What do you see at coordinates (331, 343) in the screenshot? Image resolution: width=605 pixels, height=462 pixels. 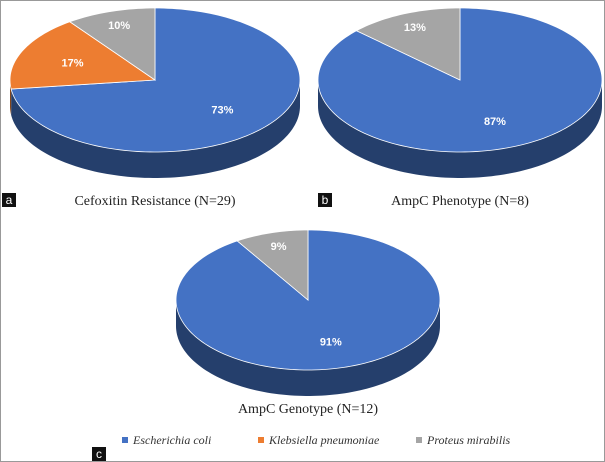 I see `value-label: 91%` at bounding box center [331, 343].